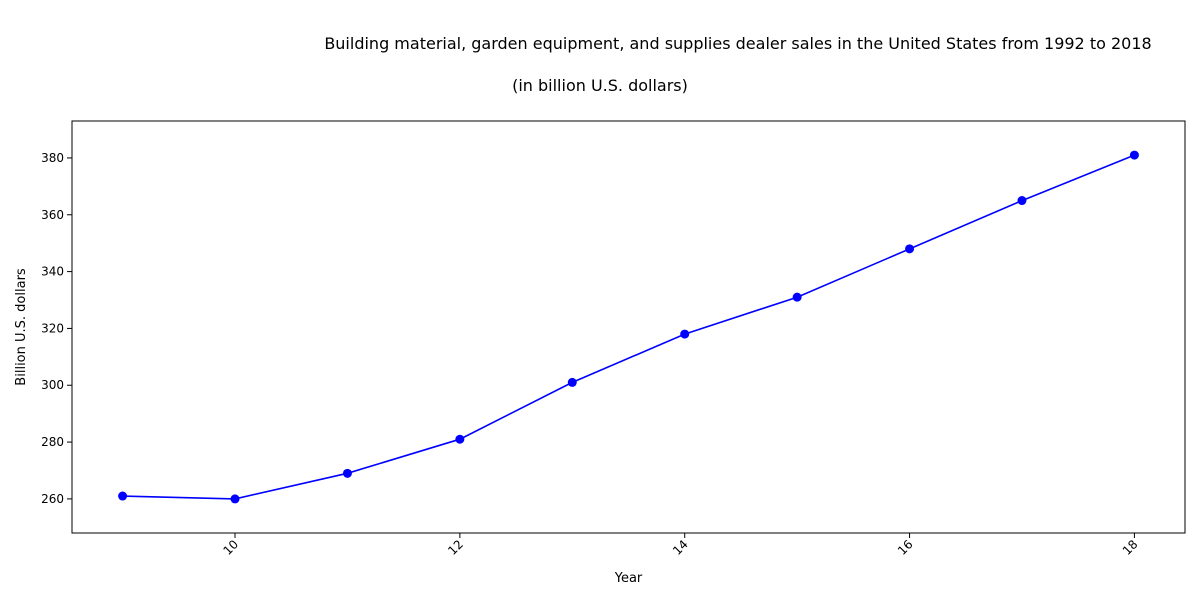 Image resolution: width=1200 pixels, height=600 pixels. I want to click on y-axis-label: Billion U.S. dollars, so click(21, 327).